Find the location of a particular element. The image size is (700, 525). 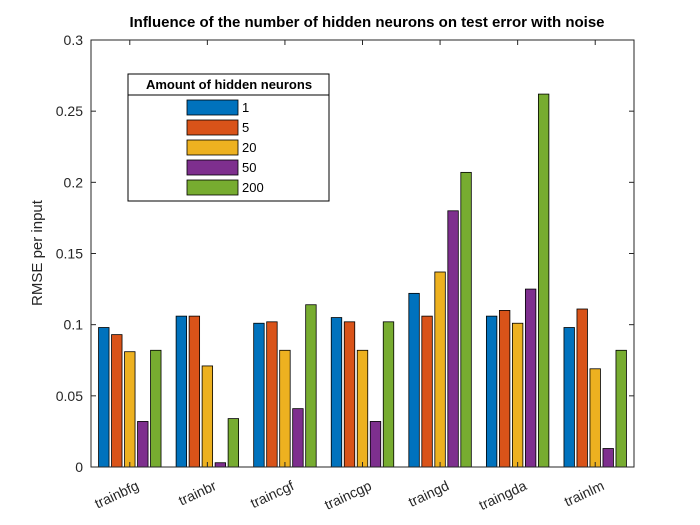

y-tick-label: 0.25 is located at coordinates (69, 111).